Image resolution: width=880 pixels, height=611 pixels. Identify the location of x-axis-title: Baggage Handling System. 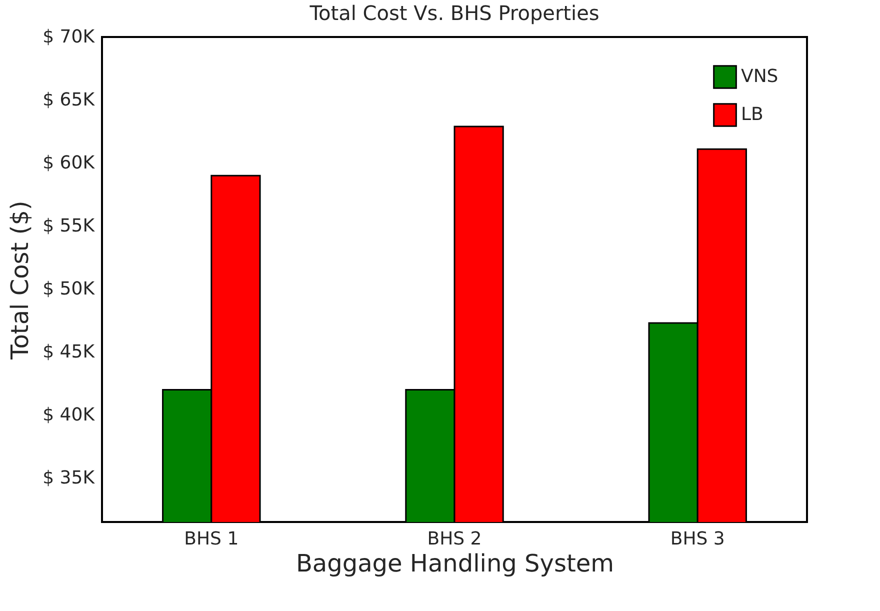
(455, 564).